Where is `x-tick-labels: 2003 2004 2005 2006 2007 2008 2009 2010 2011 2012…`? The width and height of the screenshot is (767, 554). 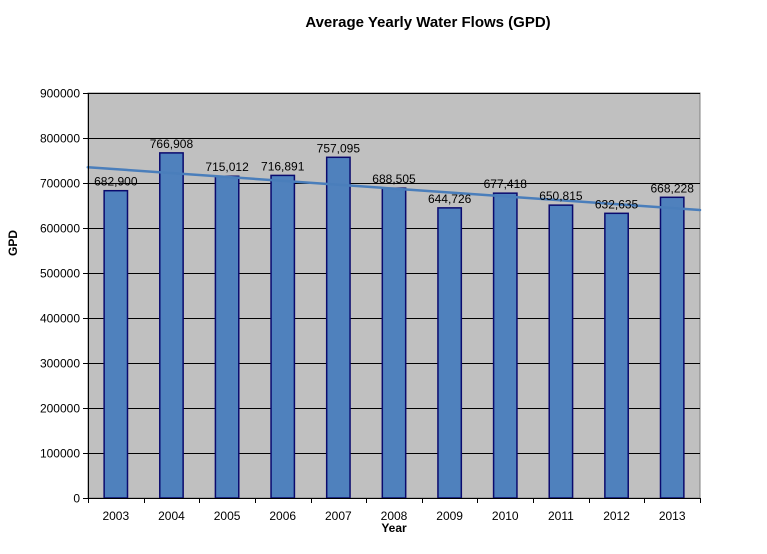 x-tick-labels: 2003 2004 2005 2006 2007 2008 2009 2010 2011 2012… is located at coordinates (393, 516).